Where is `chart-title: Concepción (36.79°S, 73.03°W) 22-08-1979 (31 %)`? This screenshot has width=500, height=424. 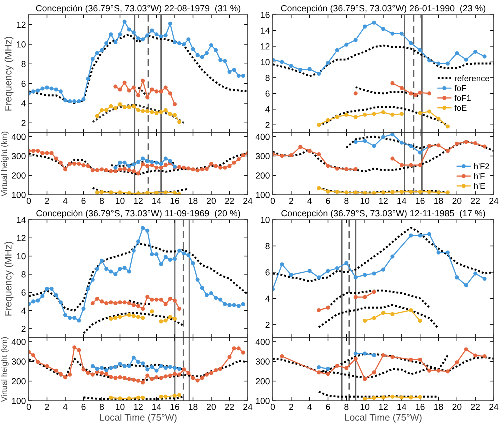 chart-title: Concepción (36.79°S, 73.03°W) 22-08-1979 (31 %) is located at coordinates (138, 9).